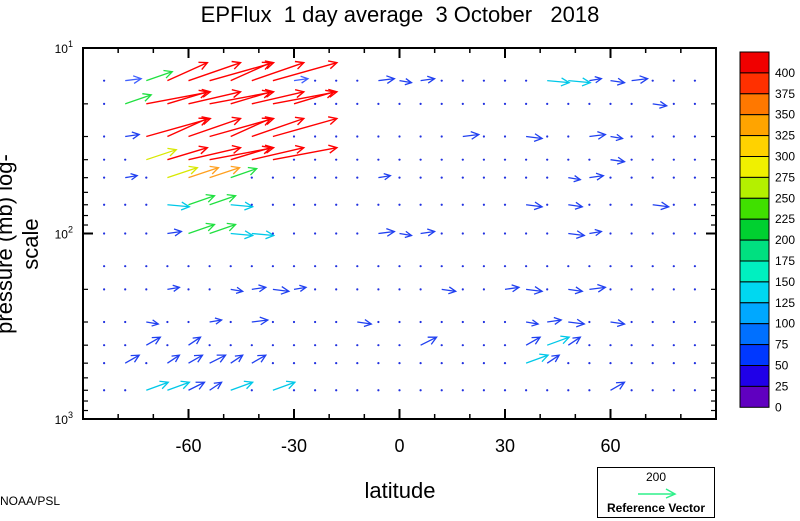 The image size is (800, 521). What do you see at coordinates (785, 136) in the screenshot?
I see `colorbar-label: 325` at bounding box center [785, 136].